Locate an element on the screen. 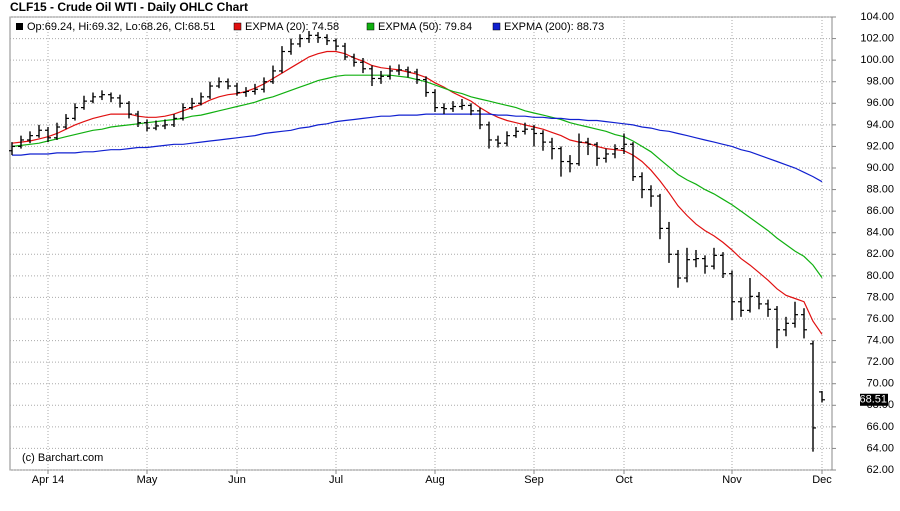  y-tick-label: 100.00 is located at coordinates (877, 60).